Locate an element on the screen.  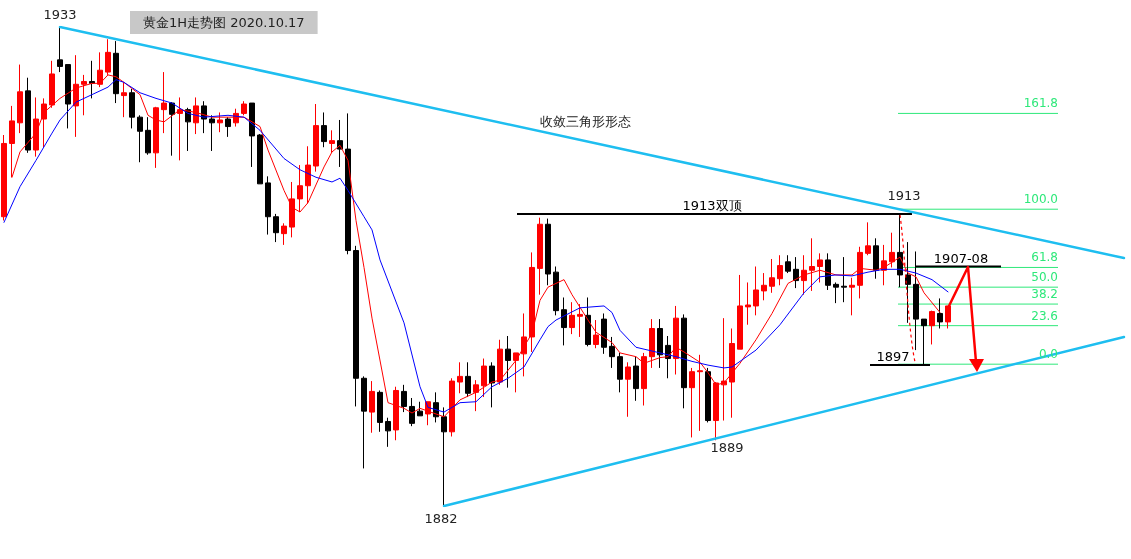
ref-line-label: 1913双顶 is located at coordinates (712, 205).